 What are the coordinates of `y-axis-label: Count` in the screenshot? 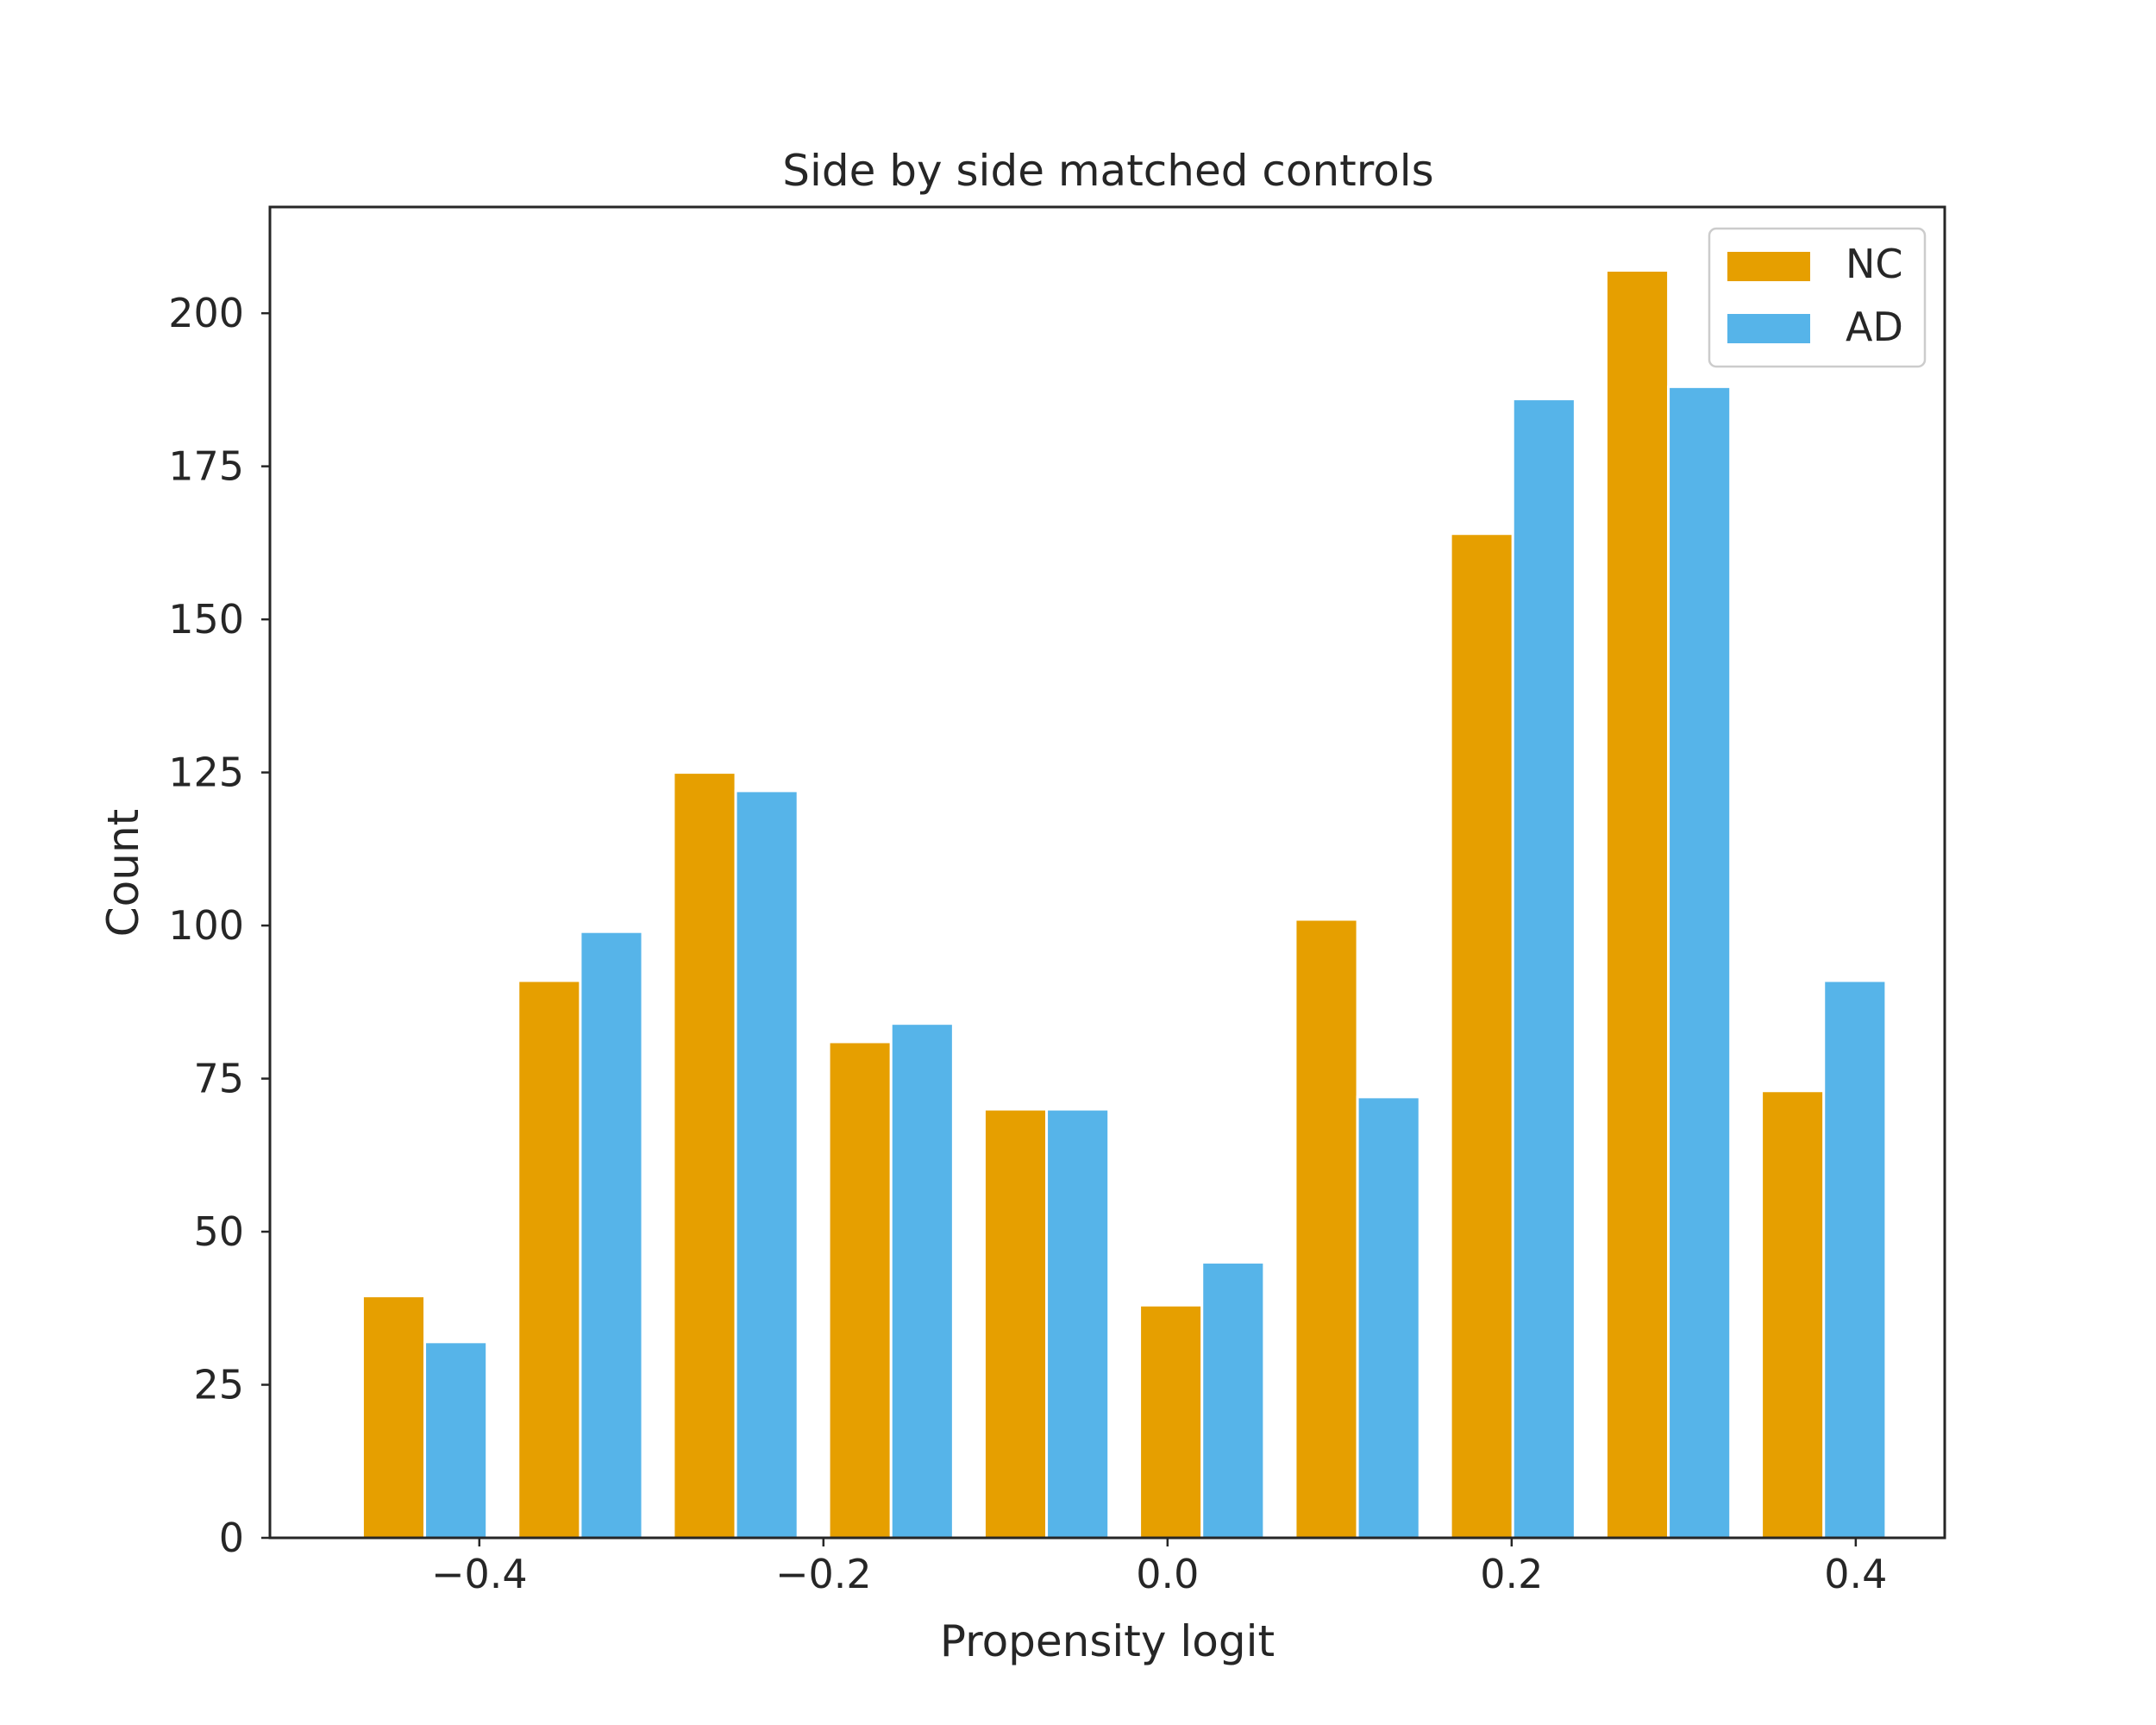 It's located at (123, 874).